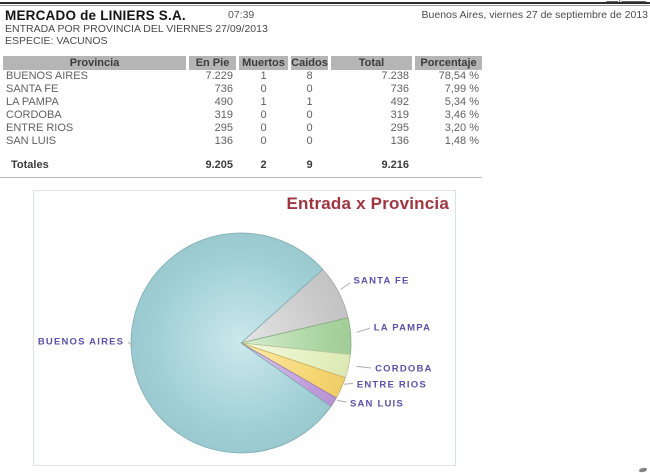 The height and width of the screenshot is (473, 650). What do you see at coordinates (241, 15) in the screenshot?
I see `report-time: 07:39` at bounding box center [241, 15].